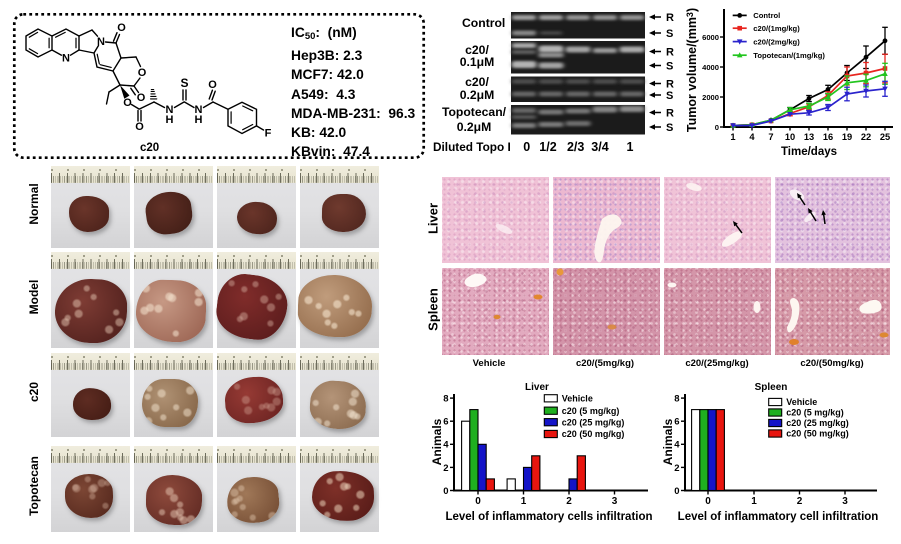  What do you see at coordinates (789, 55) in the screenshot?
I see `svg-text: Topotecan/(1mg/kg)` at bounding box center [789, 55].